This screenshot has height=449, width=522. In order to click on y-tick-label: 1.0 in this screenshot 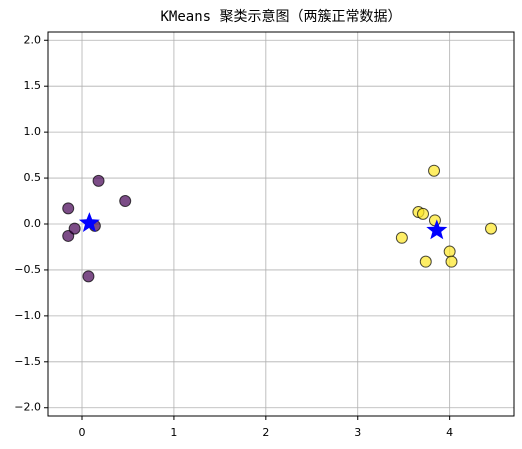, I will do `click(33, 131)`.